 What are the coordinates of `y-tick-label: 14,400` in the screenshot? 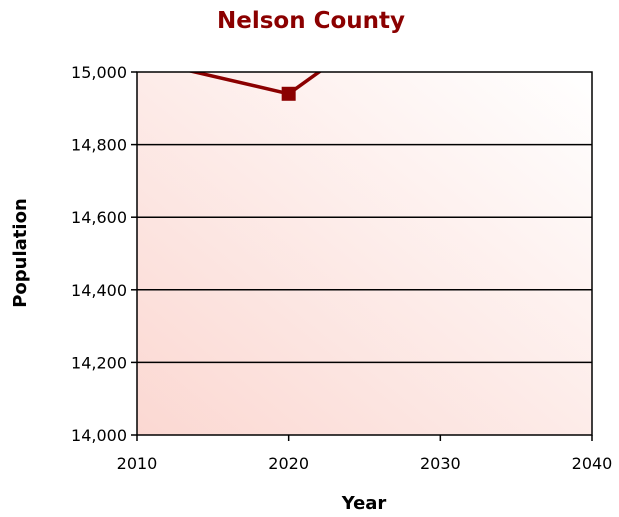 It's located at (99, 290).